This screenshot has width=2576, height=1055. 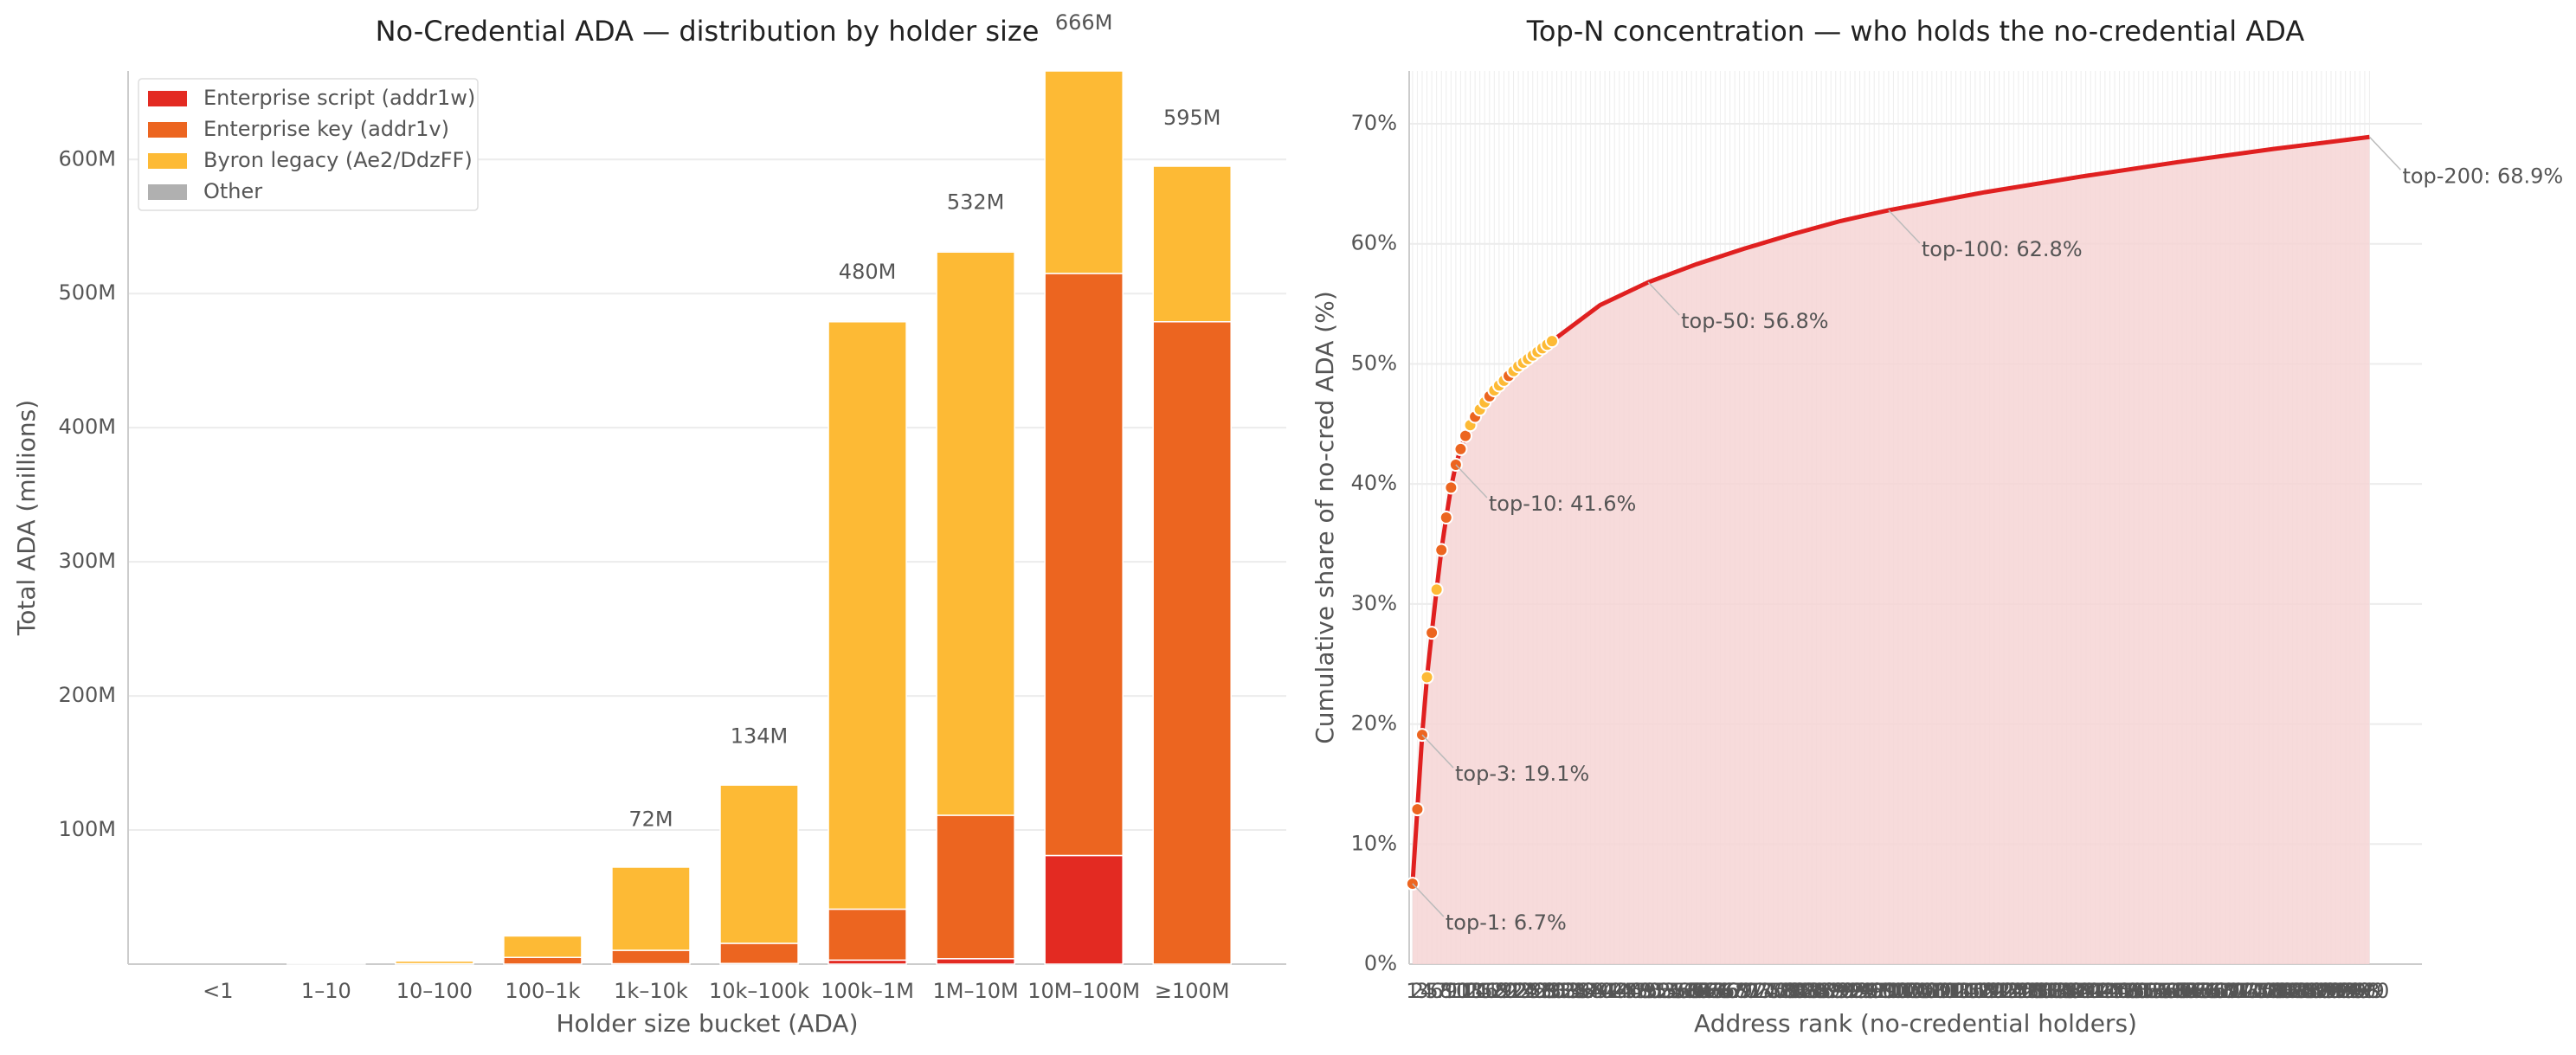 What do you see at coordinates (338, 160) in the screenshot?
I see `legend-label: Byron legacy (Ae2/DdzFF)` at bounding box center [338, 160].